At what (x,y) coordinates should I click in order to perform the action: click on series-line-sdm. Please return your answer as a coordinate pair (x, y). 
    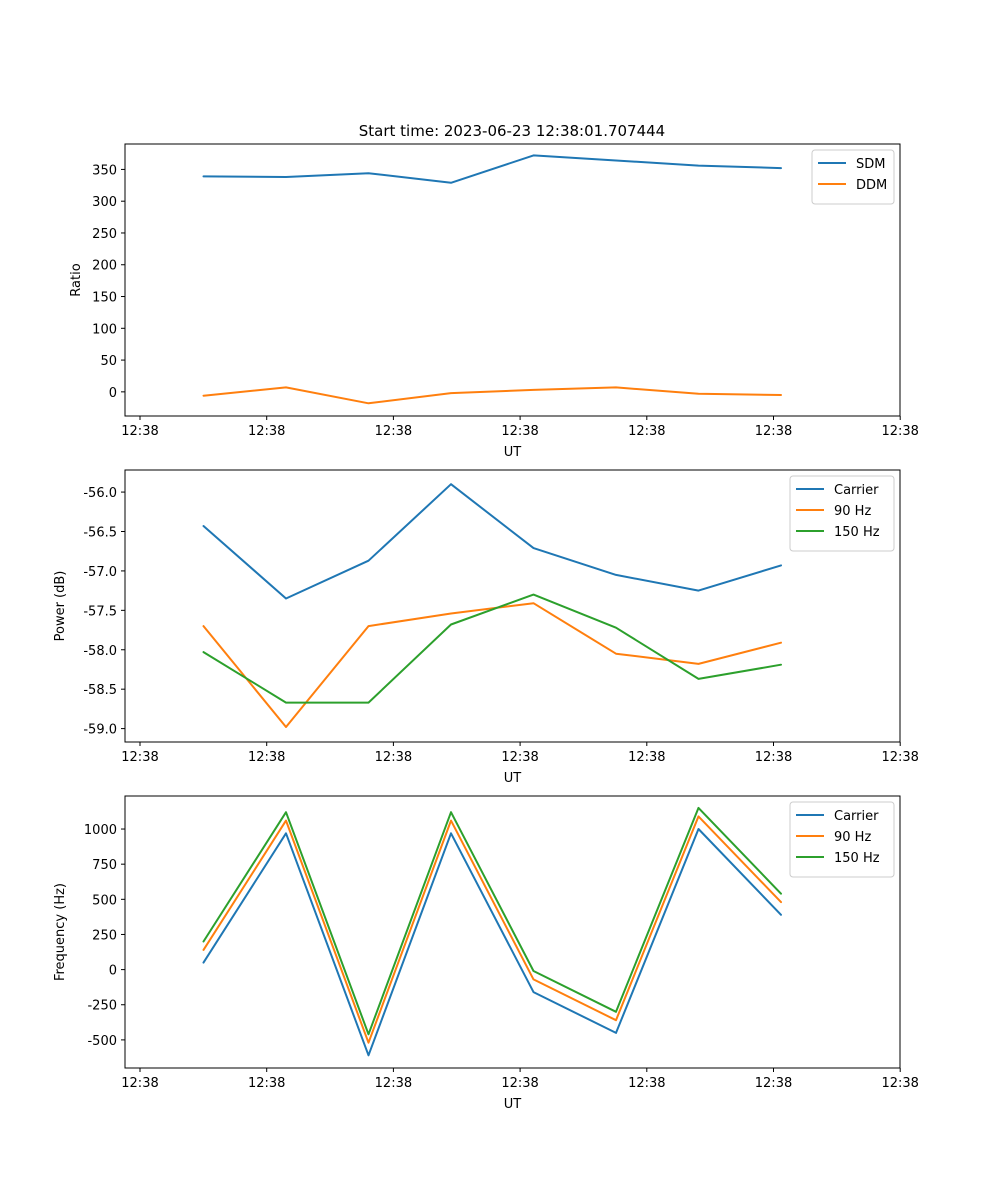
    Looking at the image, I should click on (492, 169).